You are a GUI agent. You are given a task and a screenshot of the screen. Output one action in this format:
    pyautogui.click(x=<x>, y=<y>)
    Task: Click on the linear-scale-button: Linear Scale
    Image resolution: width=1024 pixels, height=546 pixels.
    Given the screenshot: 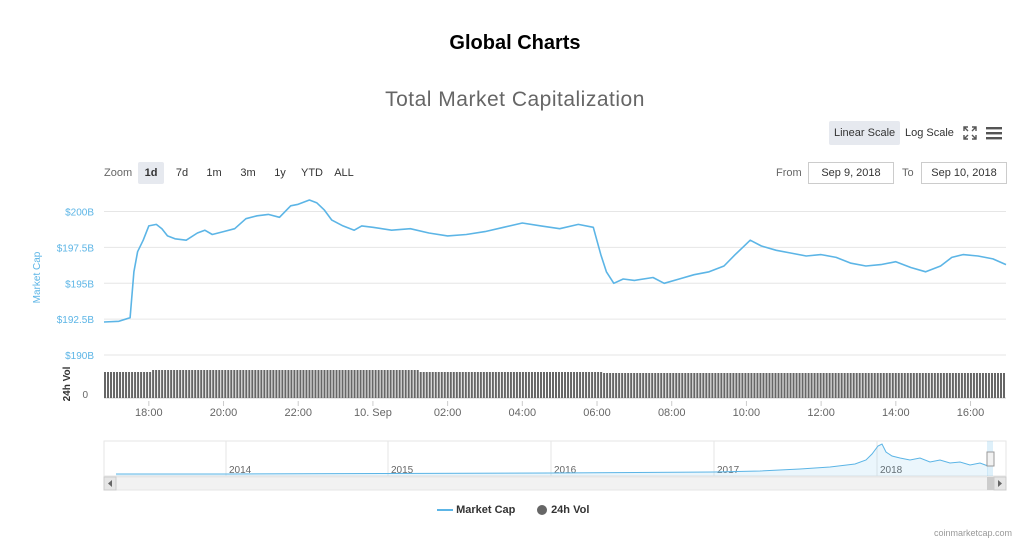 What is the action you would take?
    pyautogui.click(x=865, y=133)
    